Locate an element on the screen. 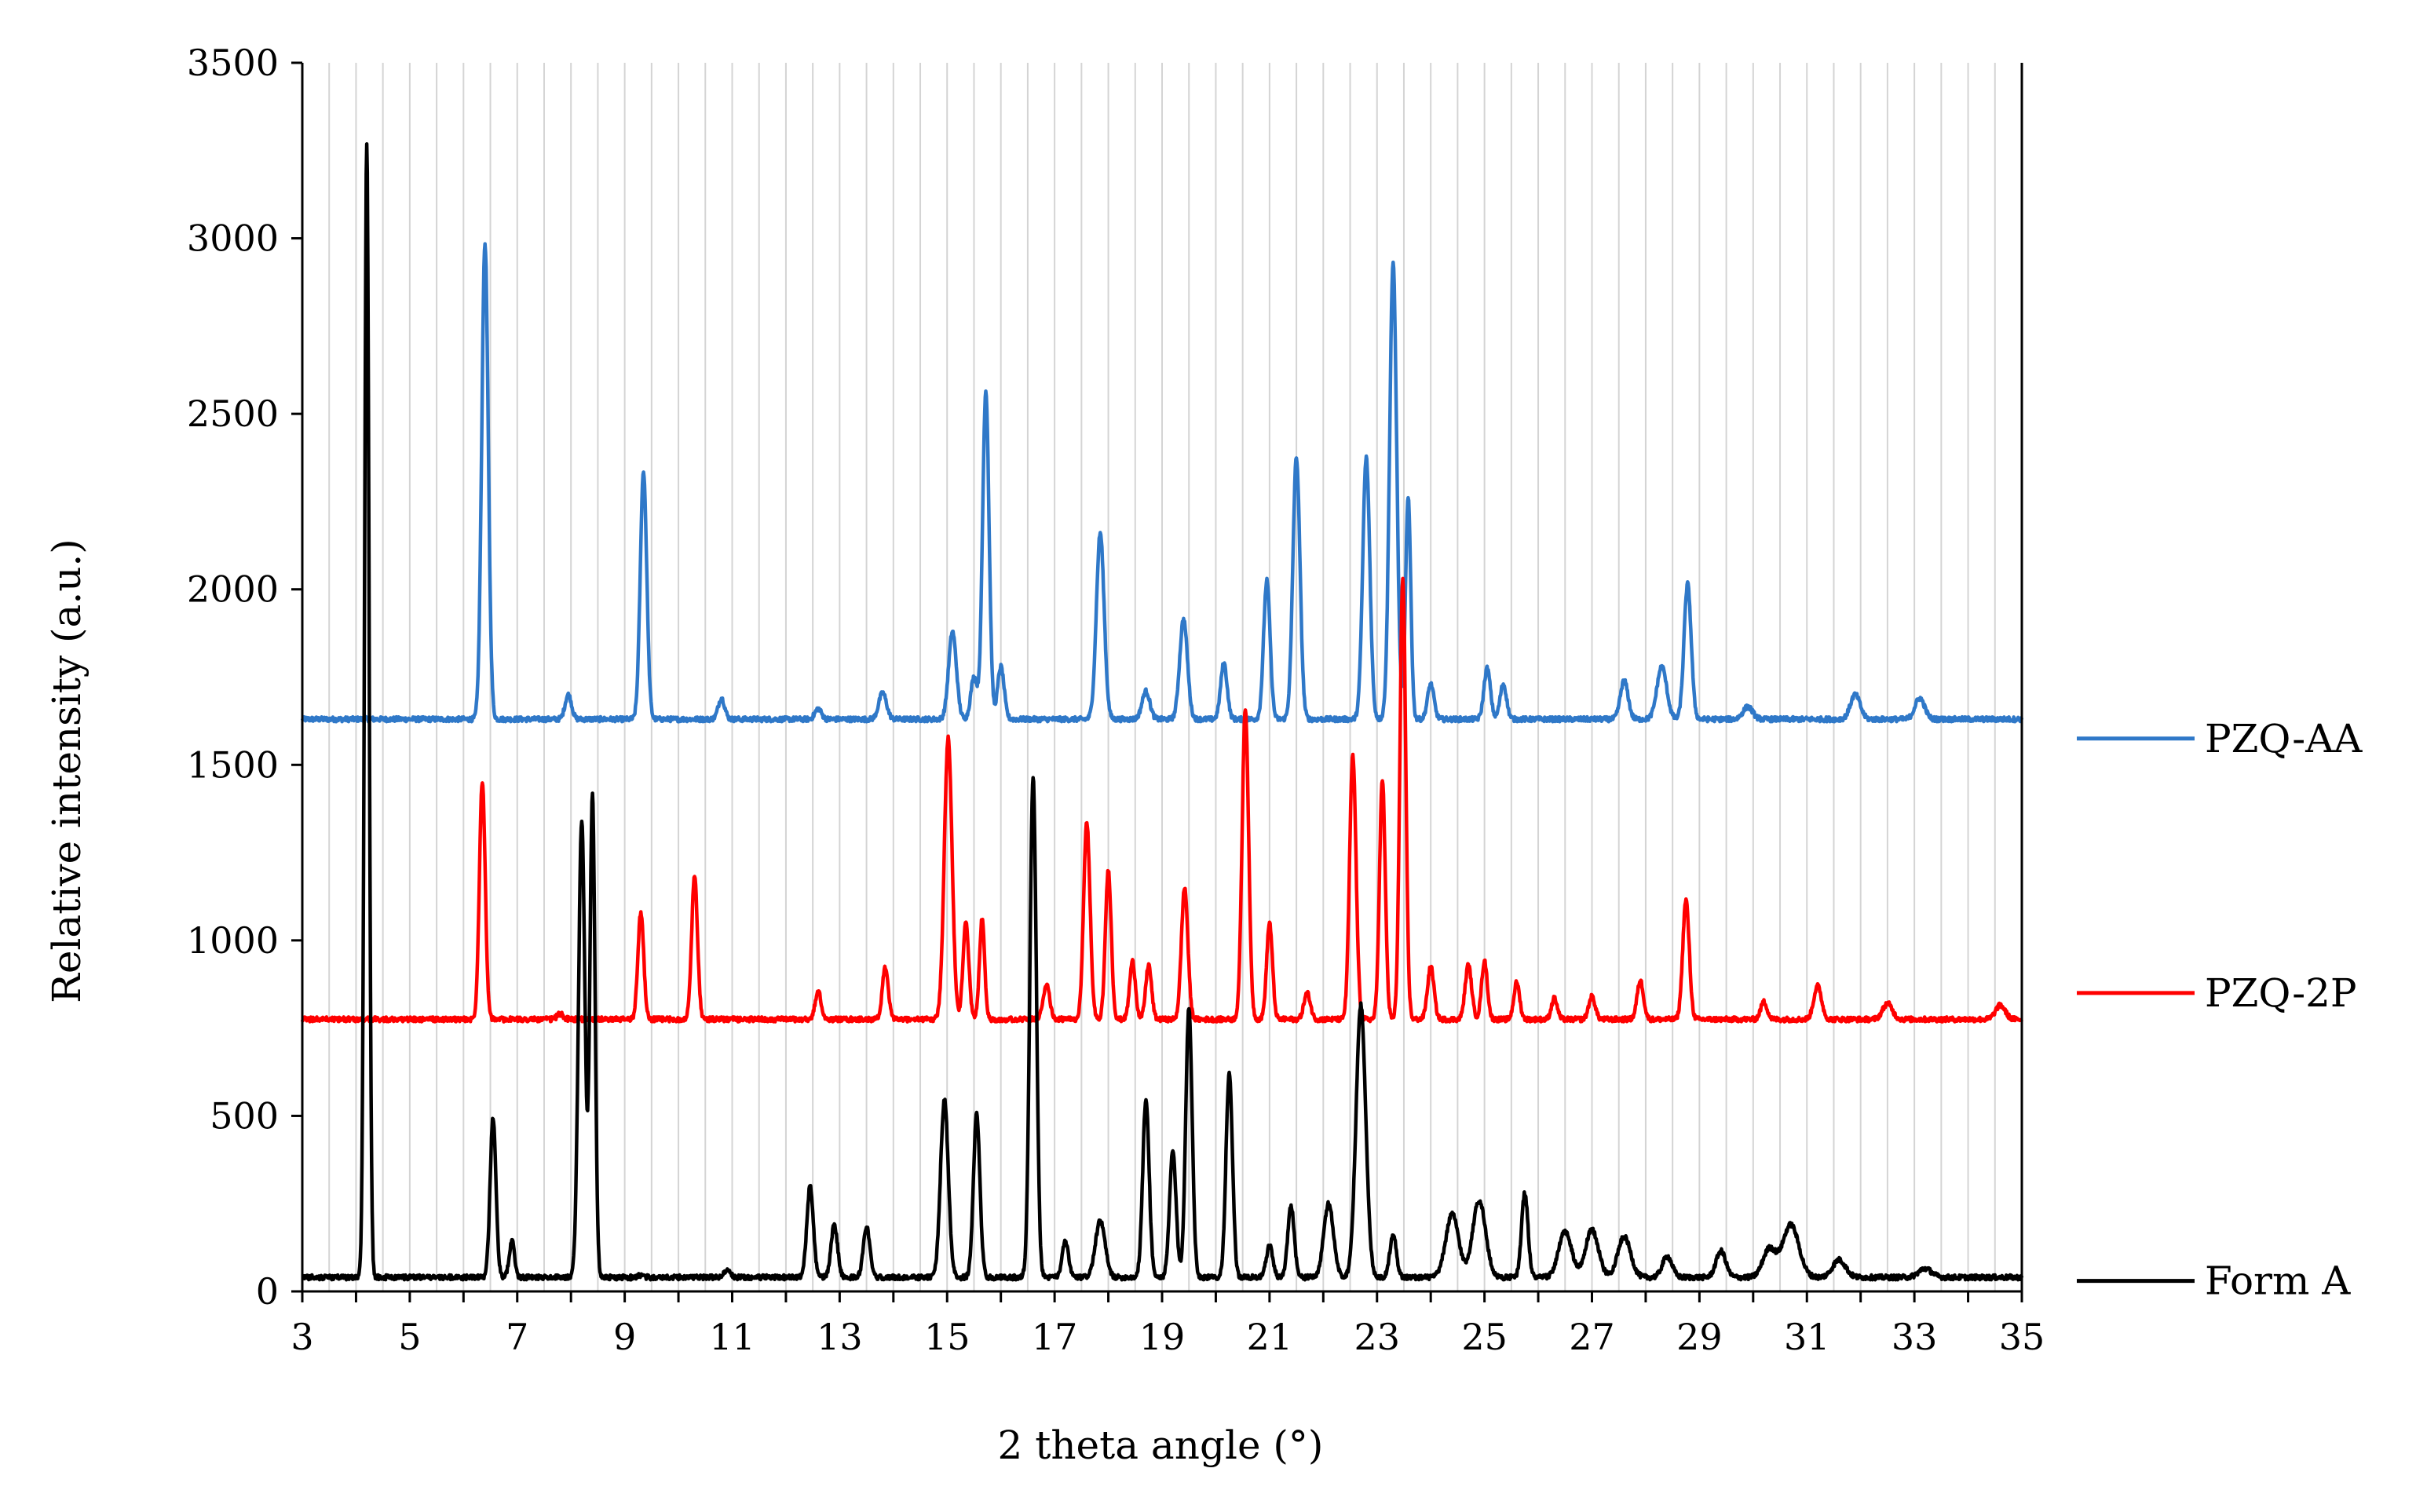 Image resolution: width=2416 pixels, height=1512 pixels. legend-label: PZQ-2P is located at coordinates (2281, 993).